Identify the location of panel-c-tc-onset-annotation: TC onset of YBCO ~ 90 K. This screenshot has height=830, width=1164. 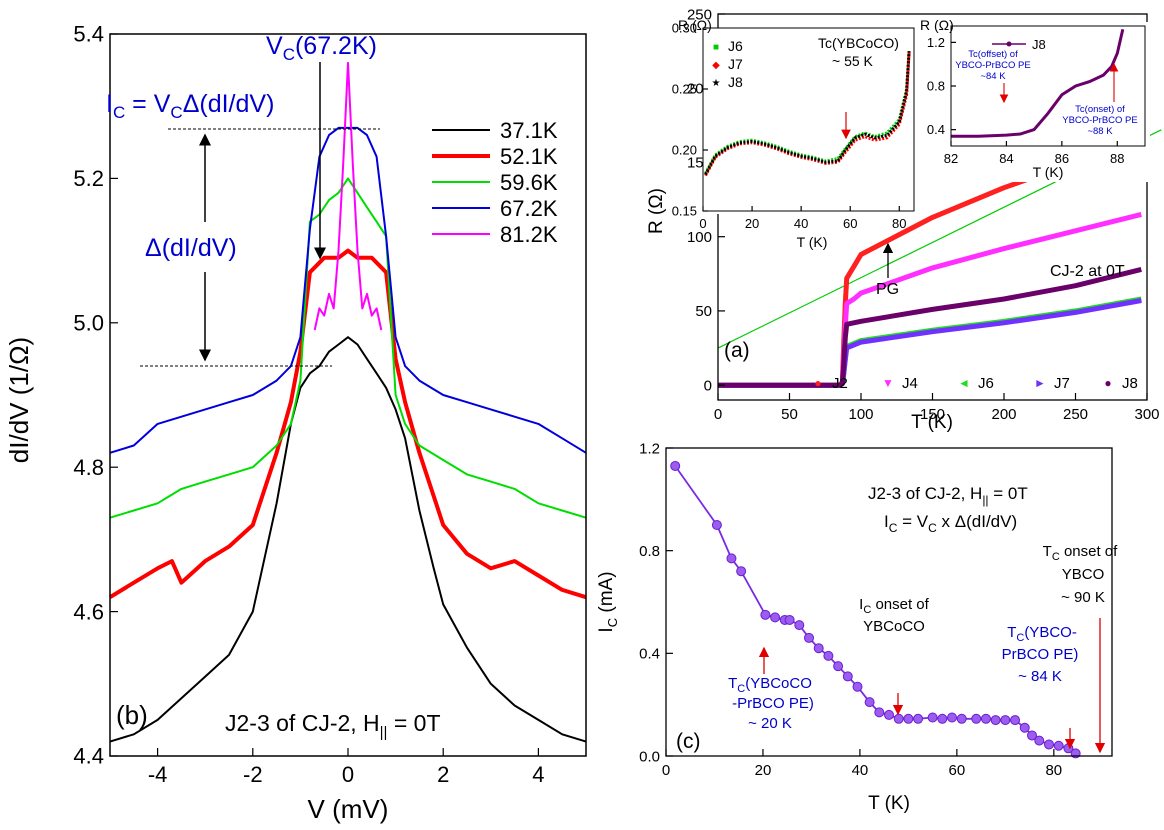
(1080, 574).